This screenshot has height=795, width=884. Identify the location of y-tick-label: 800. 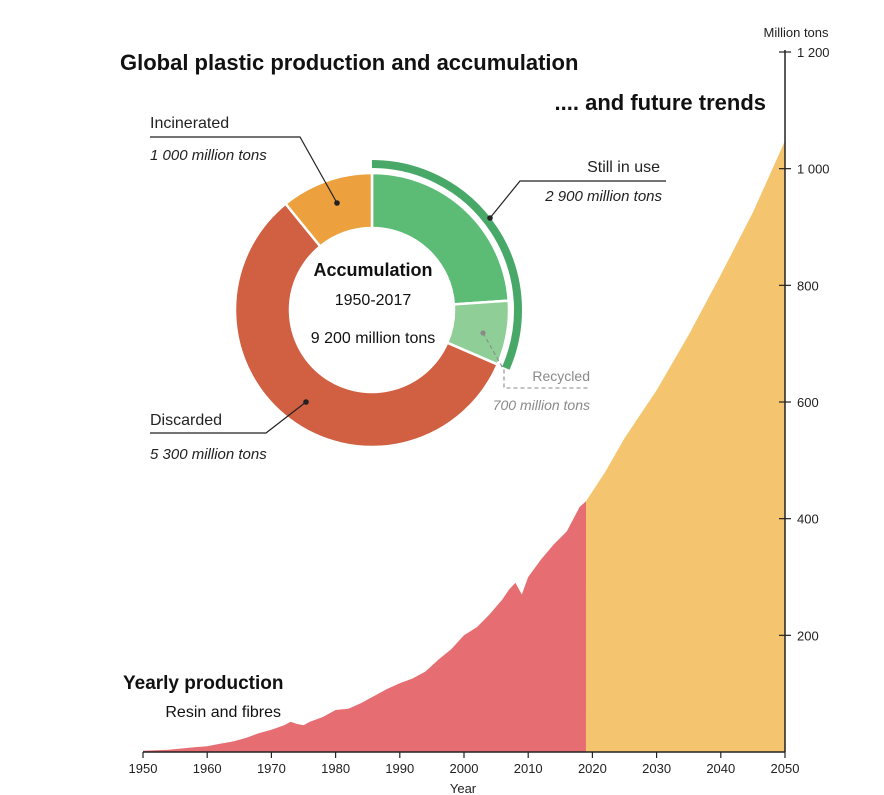
(808, 285).